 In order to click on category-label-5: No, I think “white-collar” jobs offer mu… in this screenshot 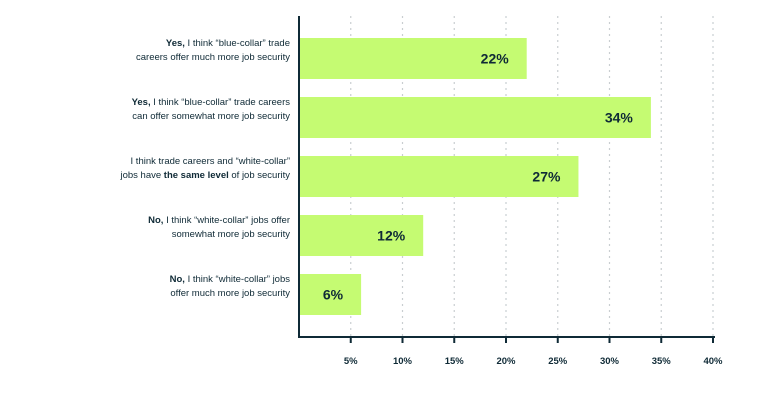, I will do `click(229, 286)`.